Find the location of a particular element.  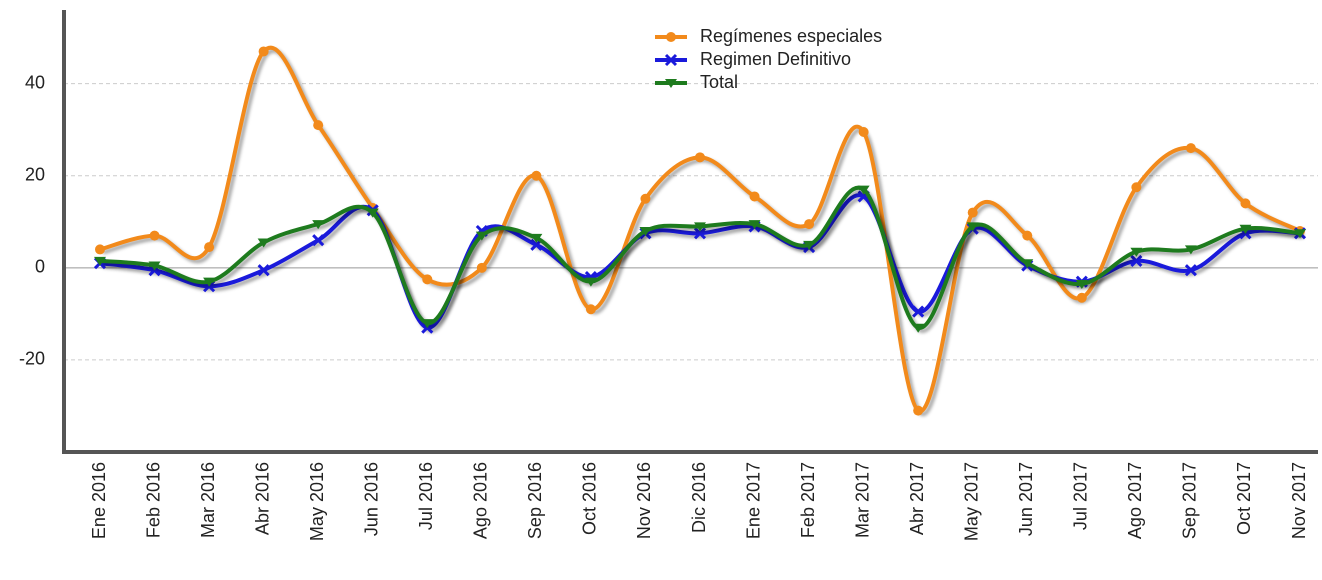

x-tick-label: Mar 2017 is located at coordinates (862, 500).